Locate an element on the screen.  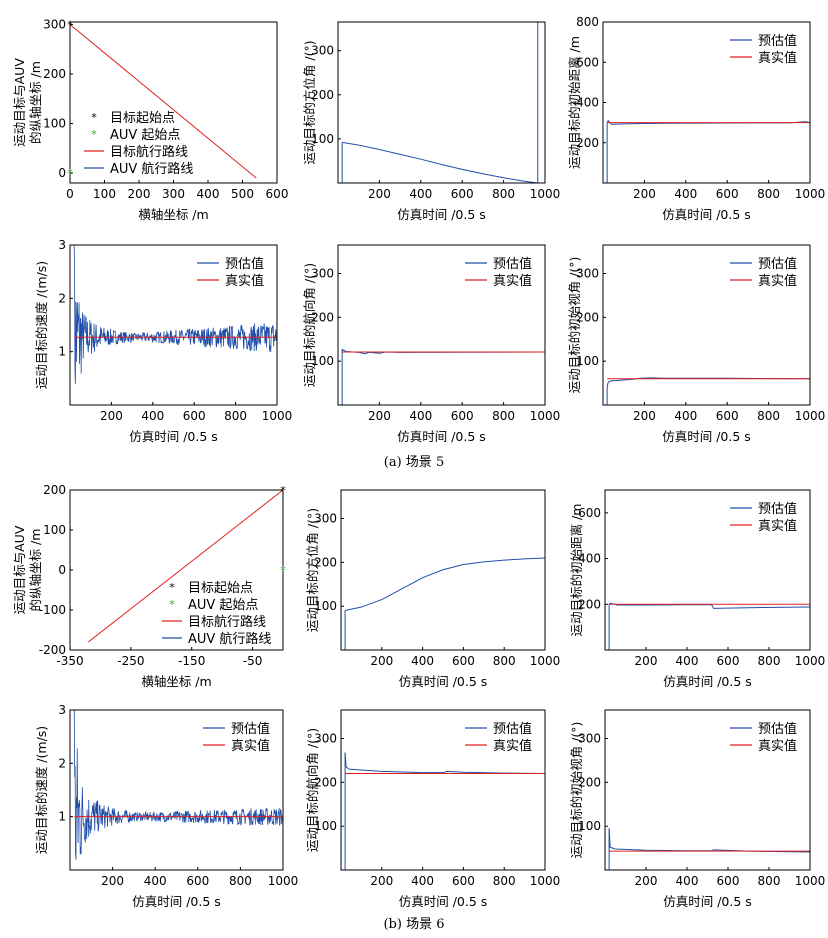
caption-b: (b) 场景 6 is located at coordinates (413, 924).